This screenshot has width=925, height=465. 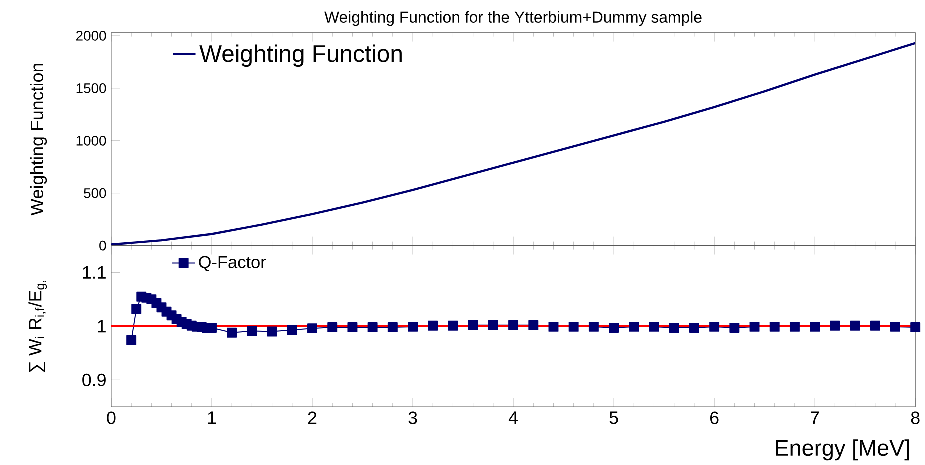 I want to click on y-tick-label: 0.9, so click(x=94, y=380).